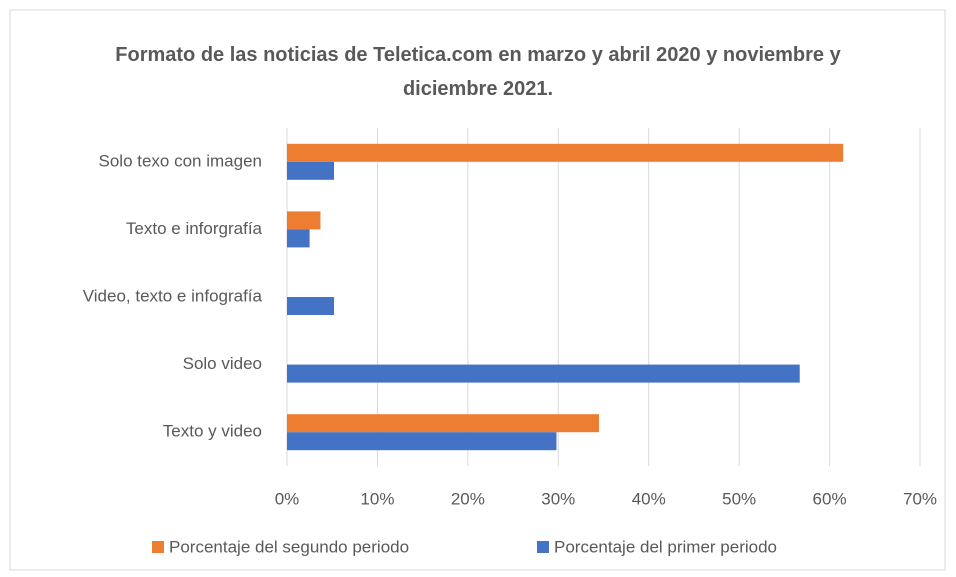 Image resolution: width=956 pixels, height=577 pixels. What do you see at coordinates (558, 498) in the screenshot?
I see `x-tick-label: 30%` at bounding box center [558, 498].